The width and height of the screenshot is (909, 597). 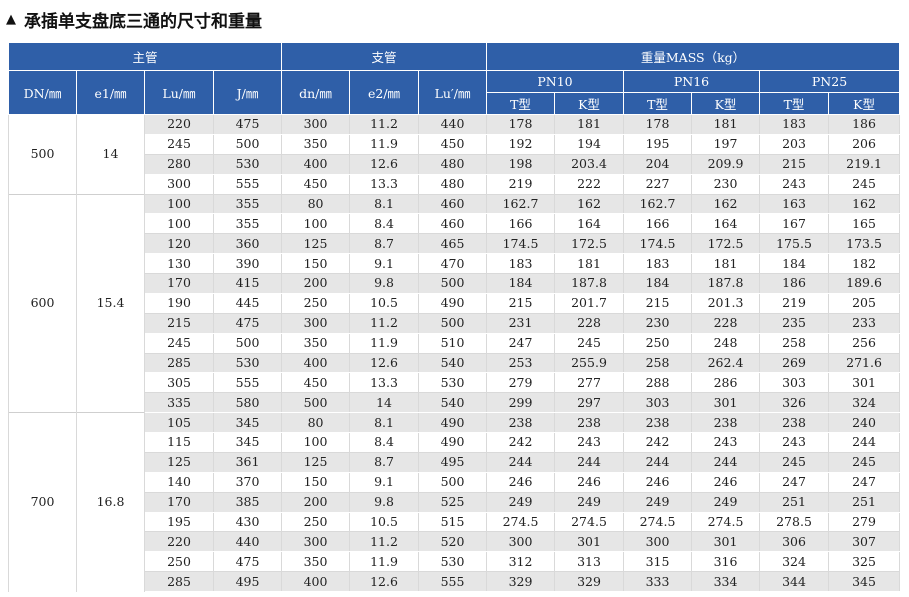 What do you see at coordinates (179, 363) in the screenshot?
I see `table-cell: 285` at bounding box center [179, 363].